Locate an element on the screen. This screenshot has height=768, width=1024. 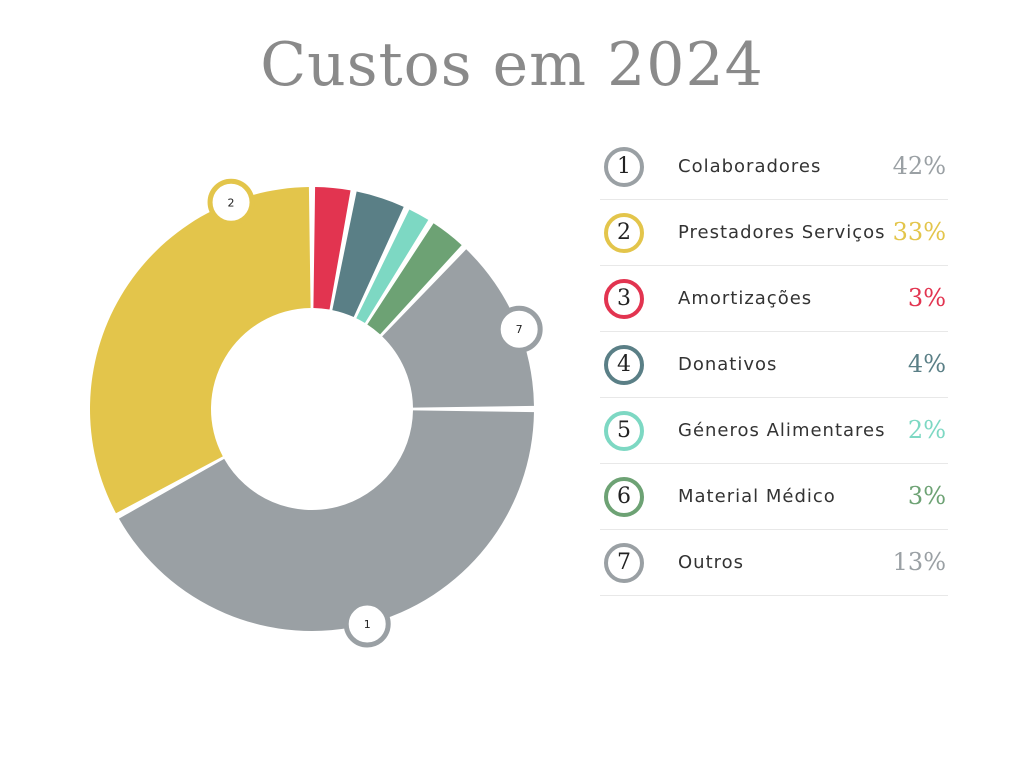
legend-item-1: 1 Colaboradores 42% is located at coordinates (774, 167).